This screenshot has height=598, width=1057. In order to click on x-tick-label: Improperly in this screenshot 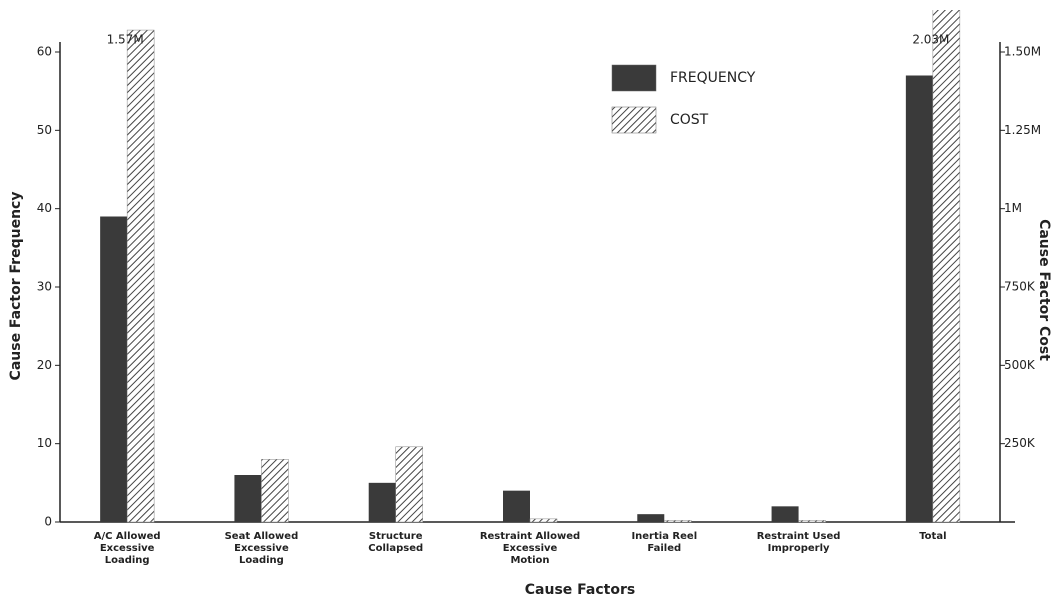, I will do `click(799, 548)`.